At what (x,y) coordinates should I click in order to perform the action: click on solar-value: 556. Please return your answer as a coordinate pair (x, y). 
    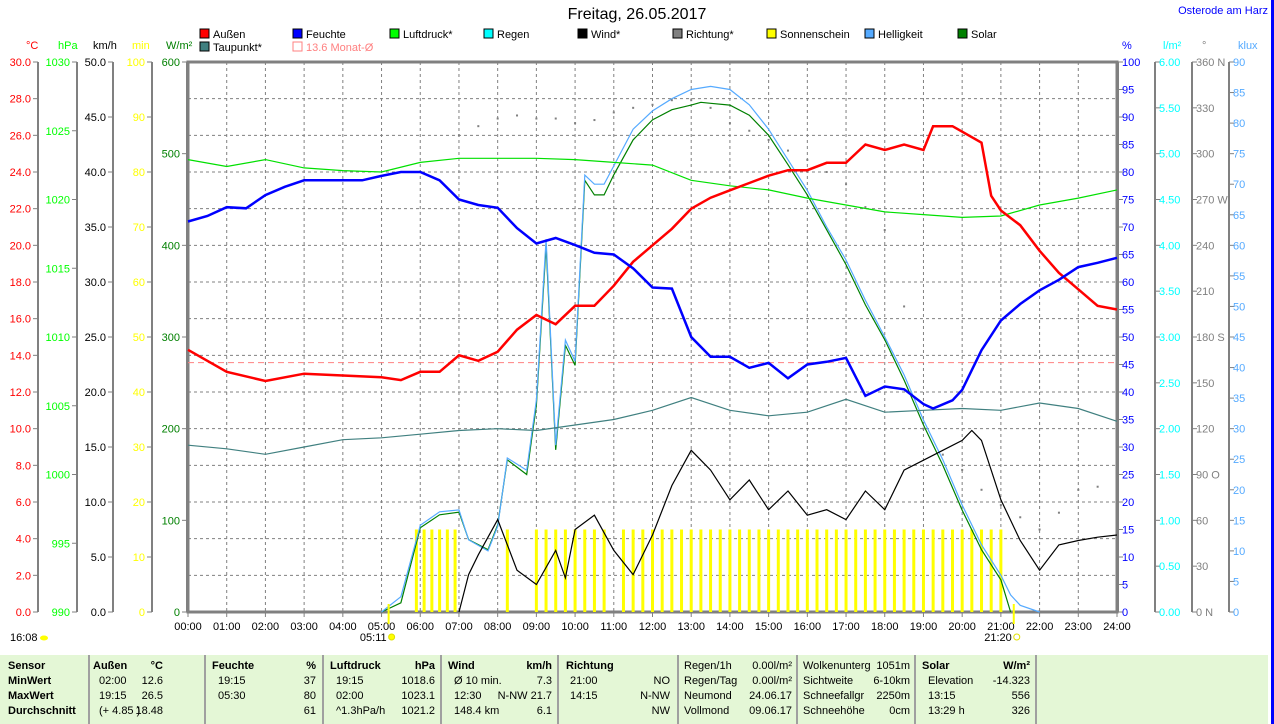
    Looking at the image, I should click on (1020, 696).